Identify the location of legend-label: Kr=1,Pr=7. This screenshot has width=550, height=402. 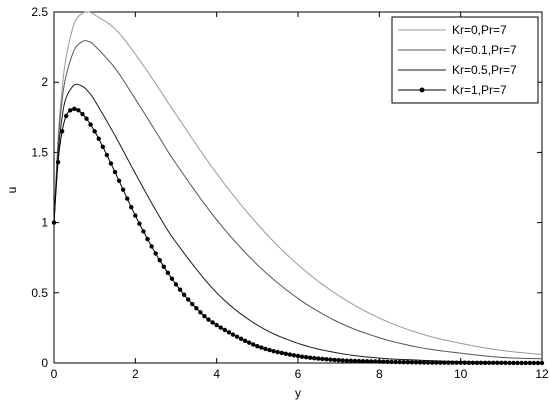
(479, 90).